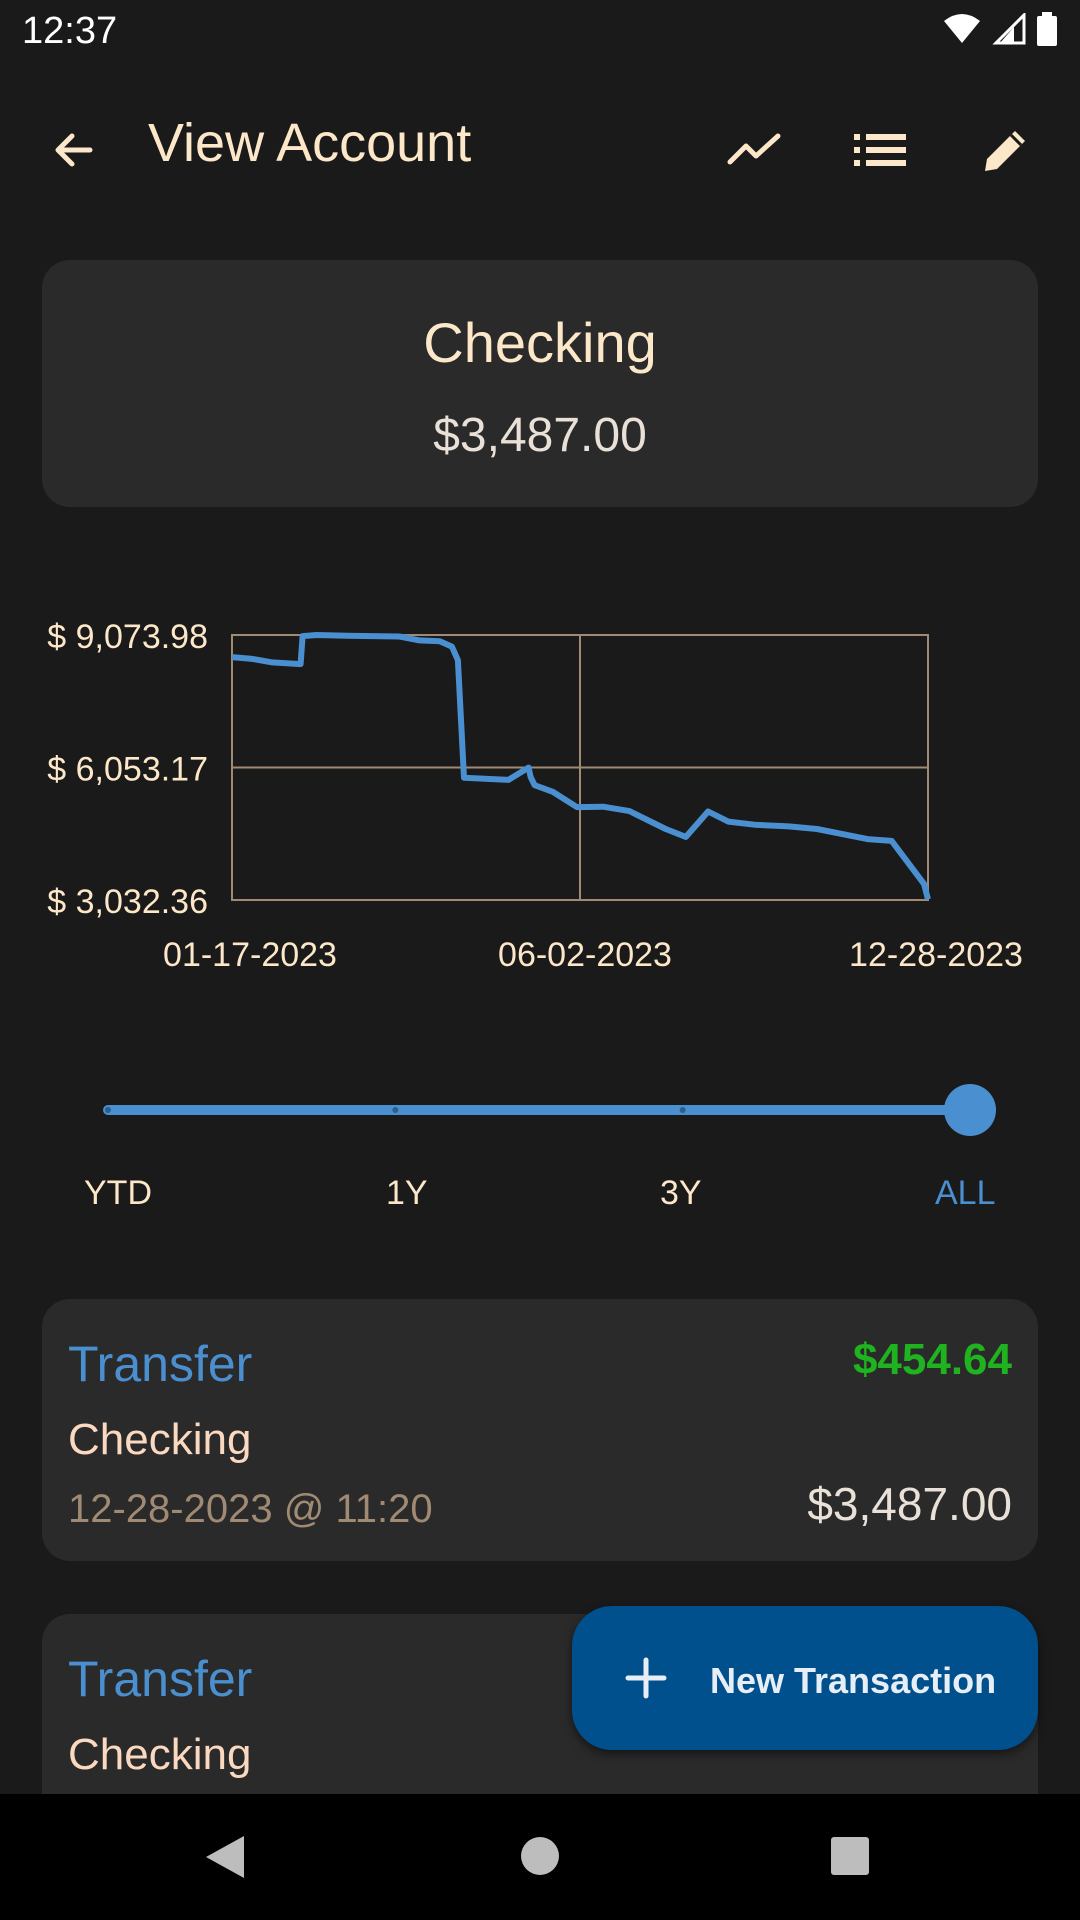 Image resolution: width=1080 pixels, height=1920 pixels. What do you see at coordinates (646, 1680) in the screenshot?
I see `plus-icon` at bounding box center [646, 1680].